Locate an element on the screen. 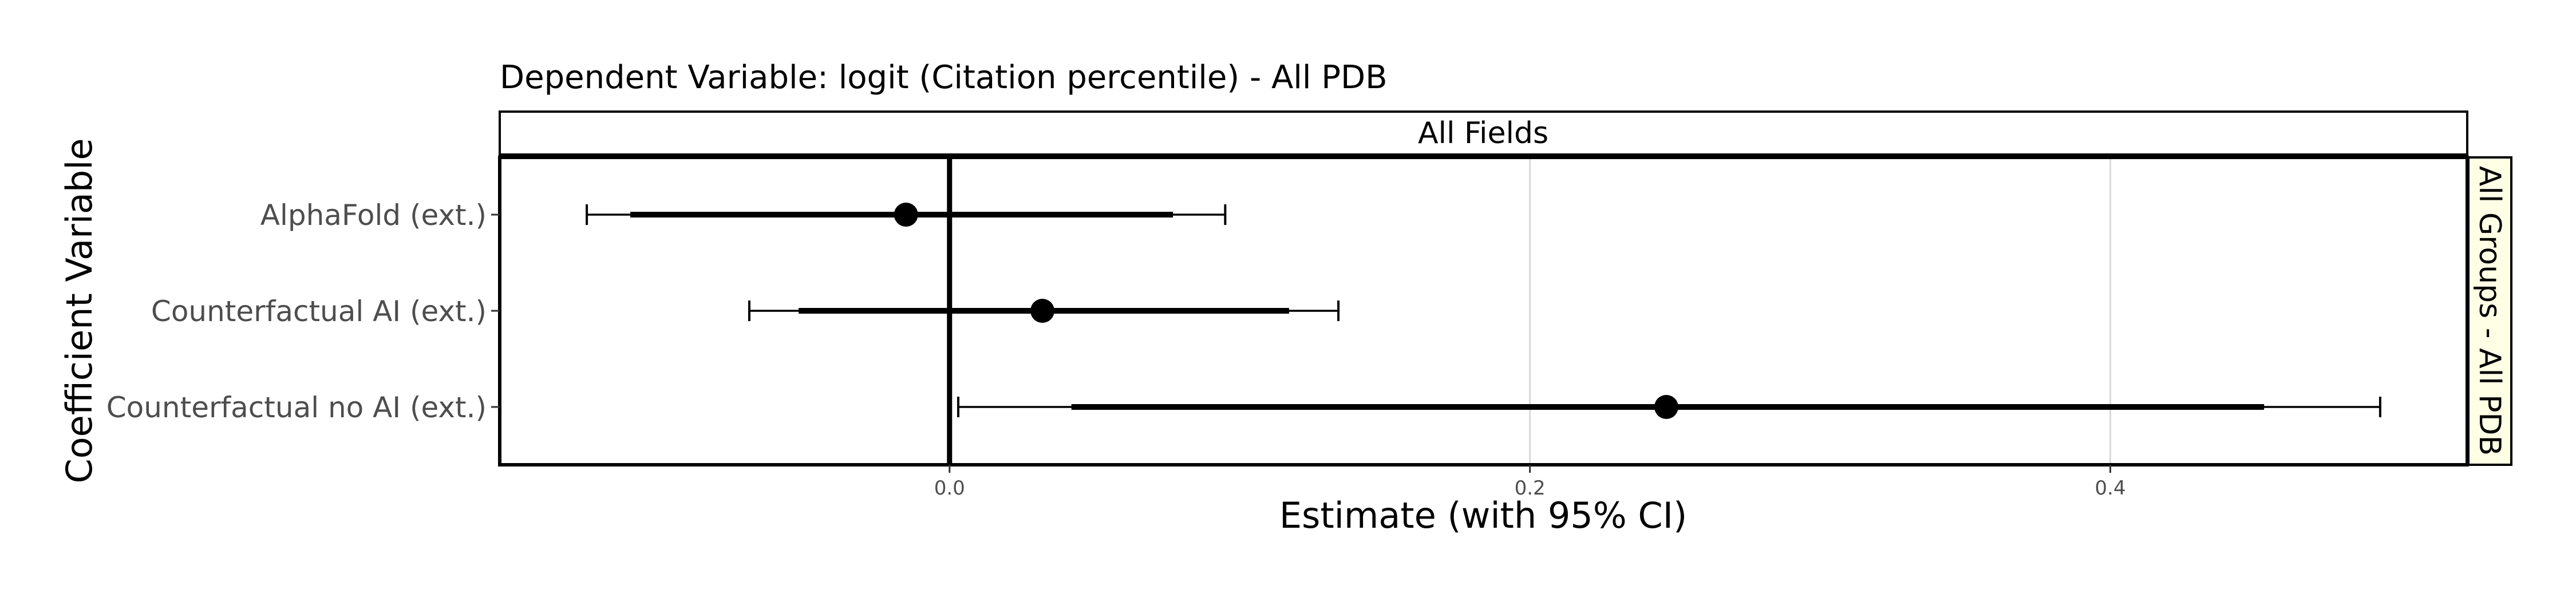  side-strip: All Groups - All PDB is located at coordinates (2489, 311).